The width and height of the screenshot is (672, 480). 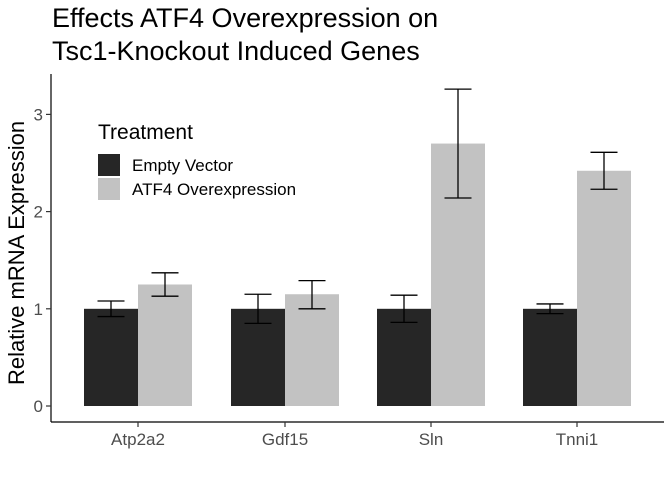 I want to click on legend: Treatment Empty Vector ATF4 Overexpression, so click(x=197, y=160).